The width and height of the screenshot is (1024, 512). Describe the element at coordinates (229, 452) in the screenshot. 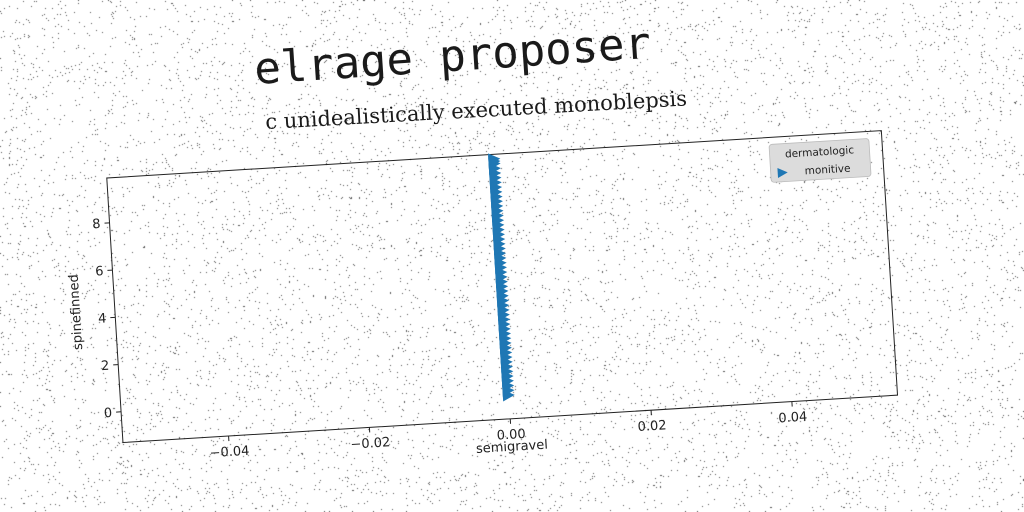

I see `x-tick-label: −0.04` at that location.